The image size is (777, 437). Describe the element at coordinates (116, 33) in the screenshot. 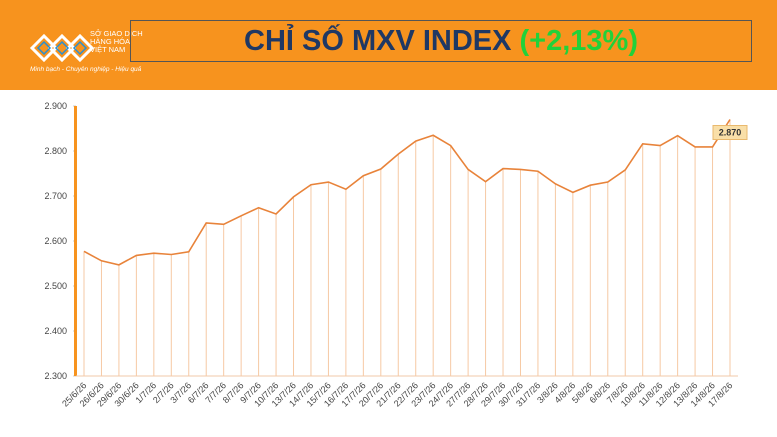

I see `org-name: SỞ GIAO DỊCH` at that location.